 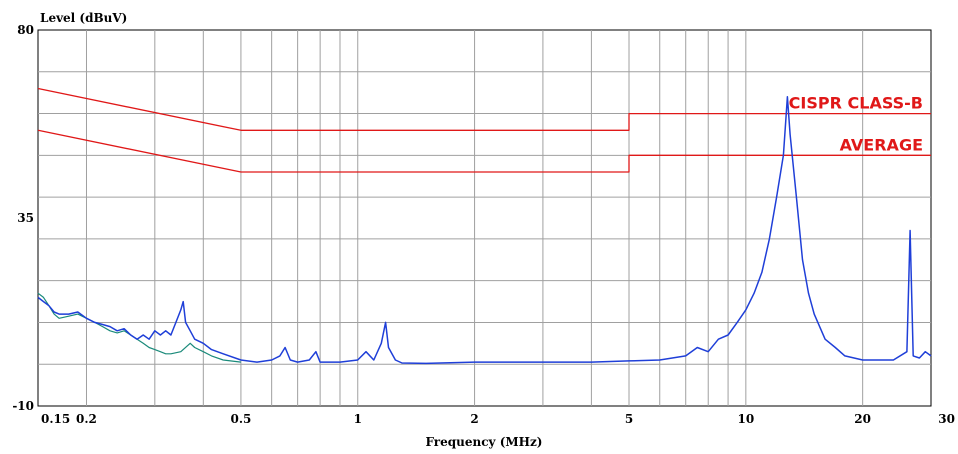 What do you see at coordinates (856, 124) in the screenshot?
I see `label-layer: CISPR CLASS-B AVERAGE` at bounding box center [856, 124].